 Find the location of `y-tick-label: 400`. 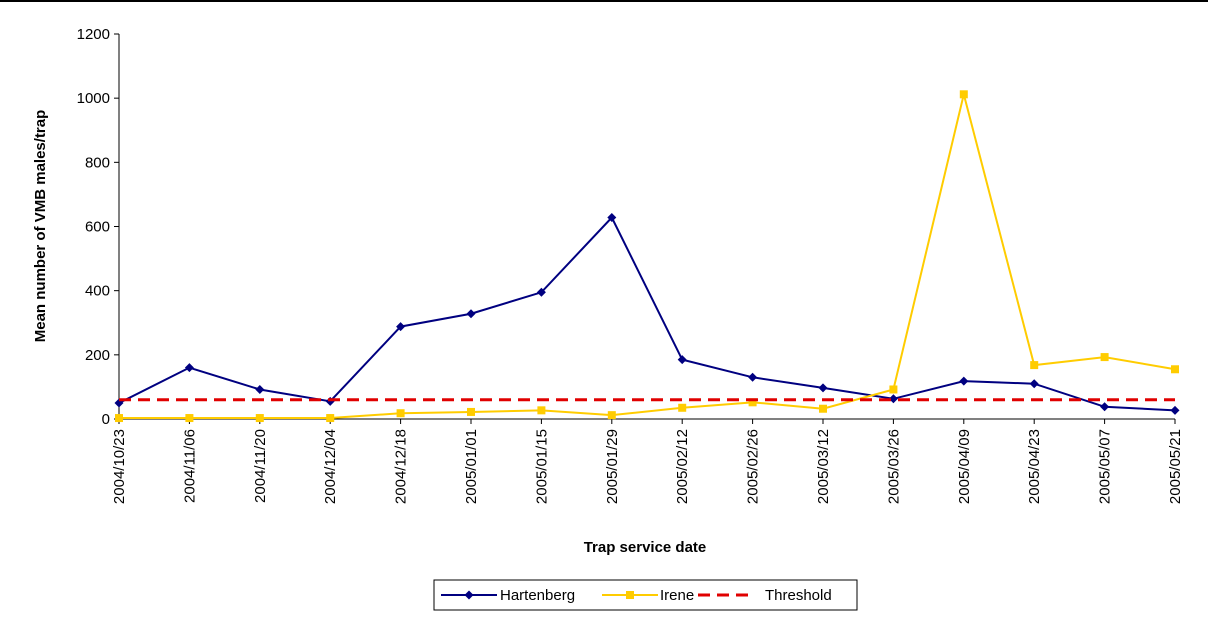

y-tick-label: 400 is located at coordinates (97, 291).